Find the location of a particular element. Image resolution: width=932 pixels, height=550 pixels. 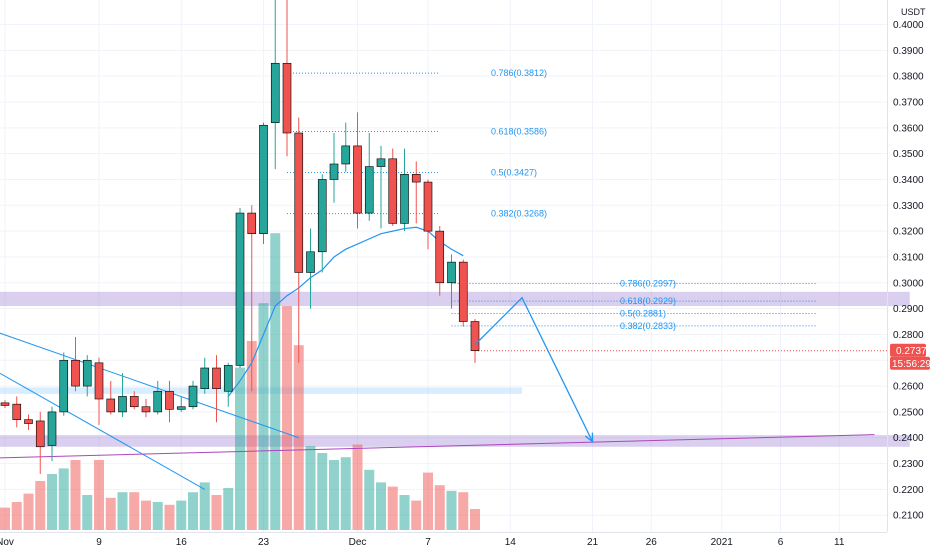

price-tick-label: 0.3300 is located at coordinates (908, 206).